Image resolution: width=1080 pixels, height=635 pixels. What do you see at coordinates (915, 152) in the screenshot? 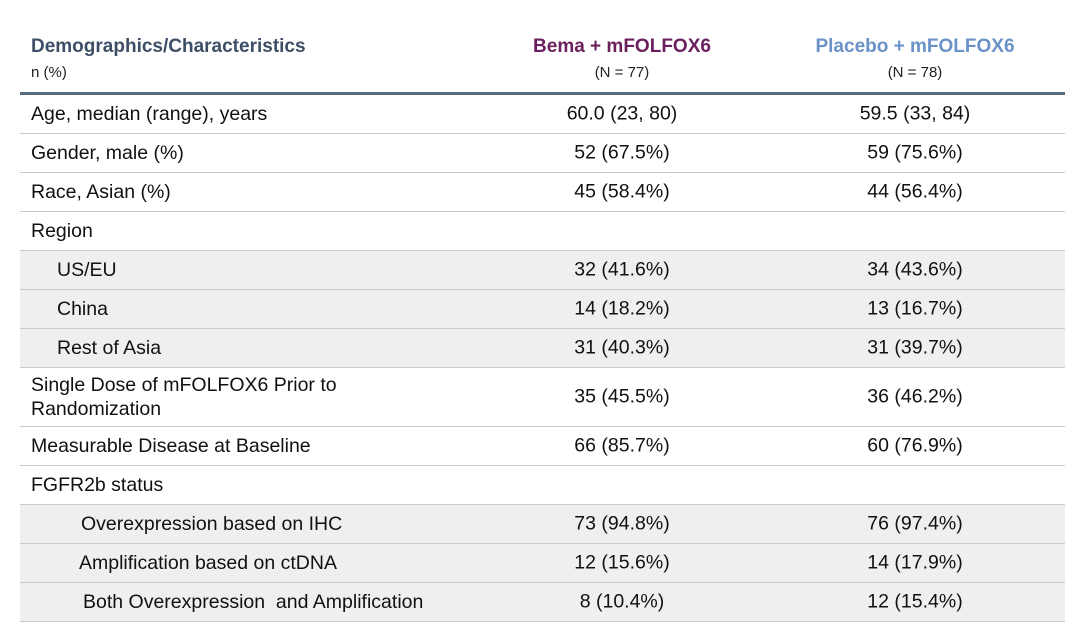
I see `placebo-value: 59 (75.6%)` at bounding box center [915, 152].